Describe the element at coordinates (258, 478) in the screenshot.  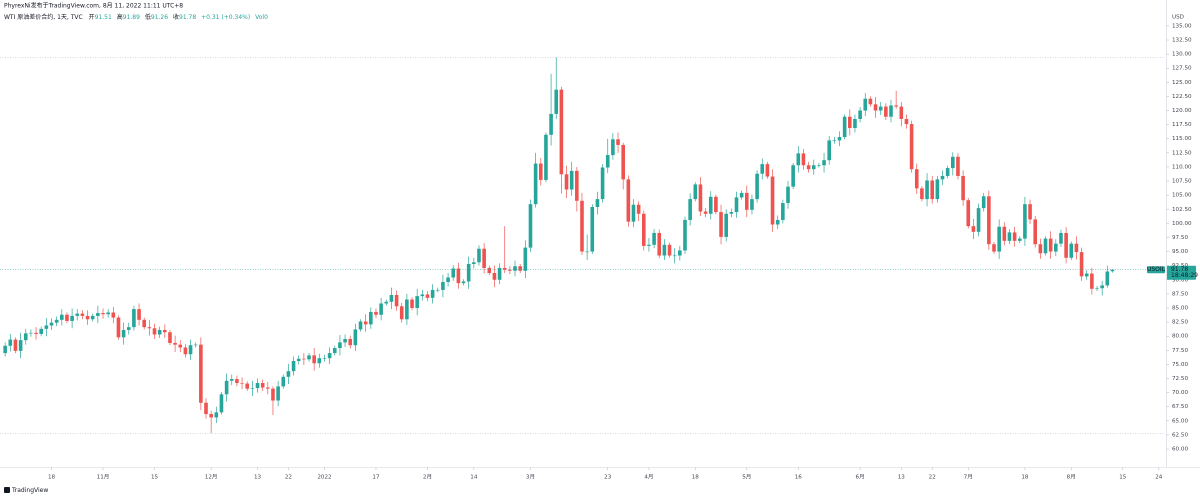
I see `x-tick-label: 13` at that location.